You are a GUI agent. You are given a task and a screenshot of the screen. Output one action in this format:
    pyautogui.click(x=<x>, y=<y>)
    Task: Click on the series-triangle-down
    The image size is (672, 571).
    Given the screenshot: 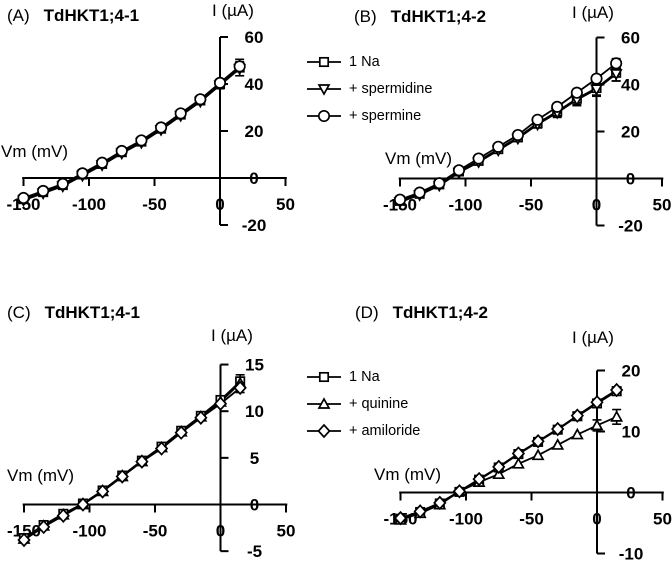 What is the action you would take?
    pyautogui.click(x=132, y=135)
    